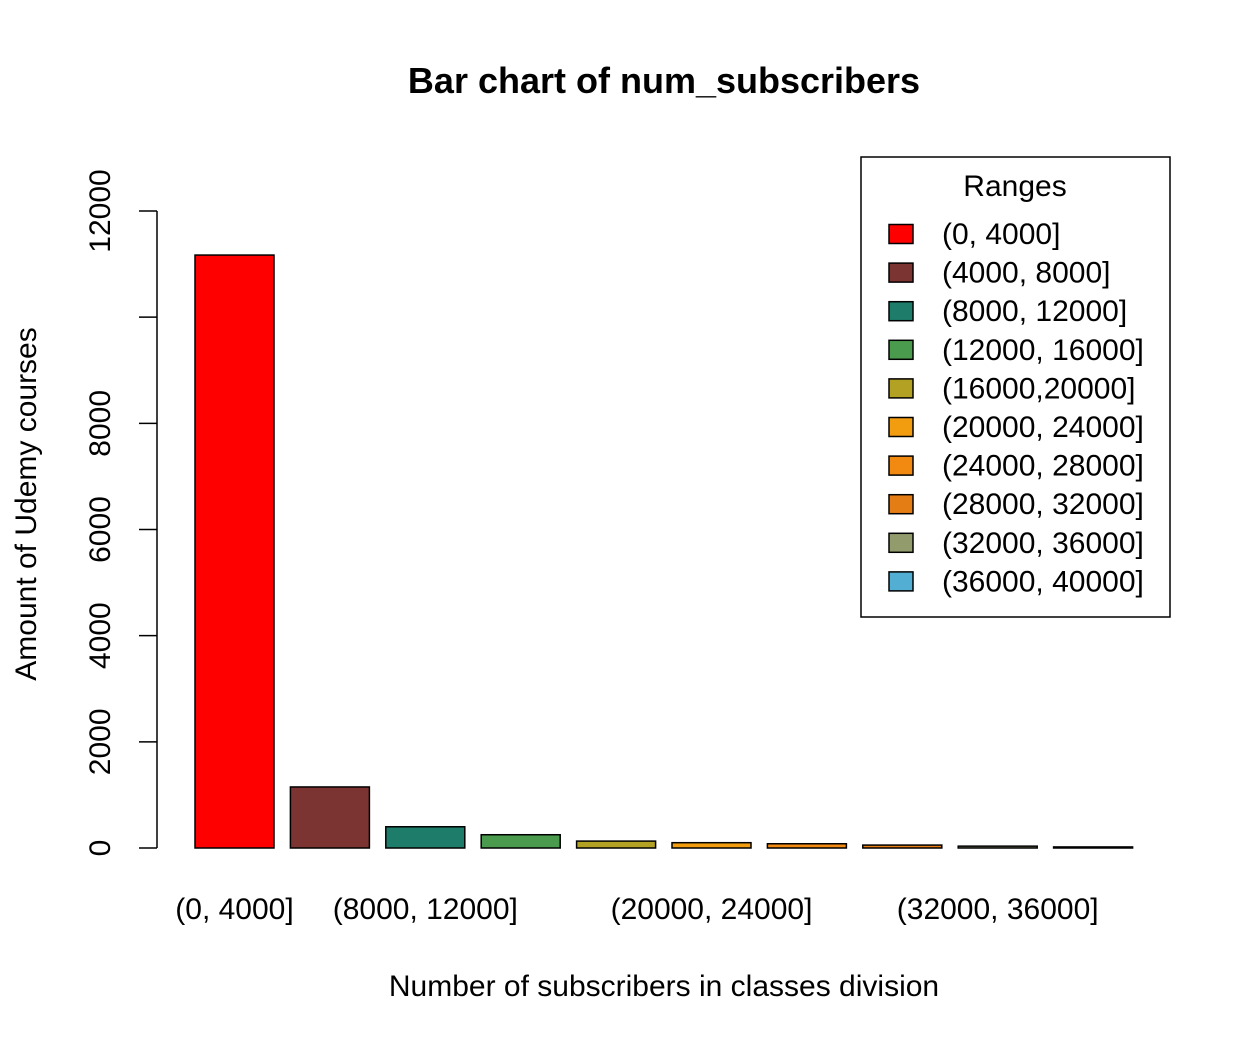  Describe the element at coordinates (26, 503) in the screenshot. I see `y-axis-label: Amount of Udemy courses` at that location.